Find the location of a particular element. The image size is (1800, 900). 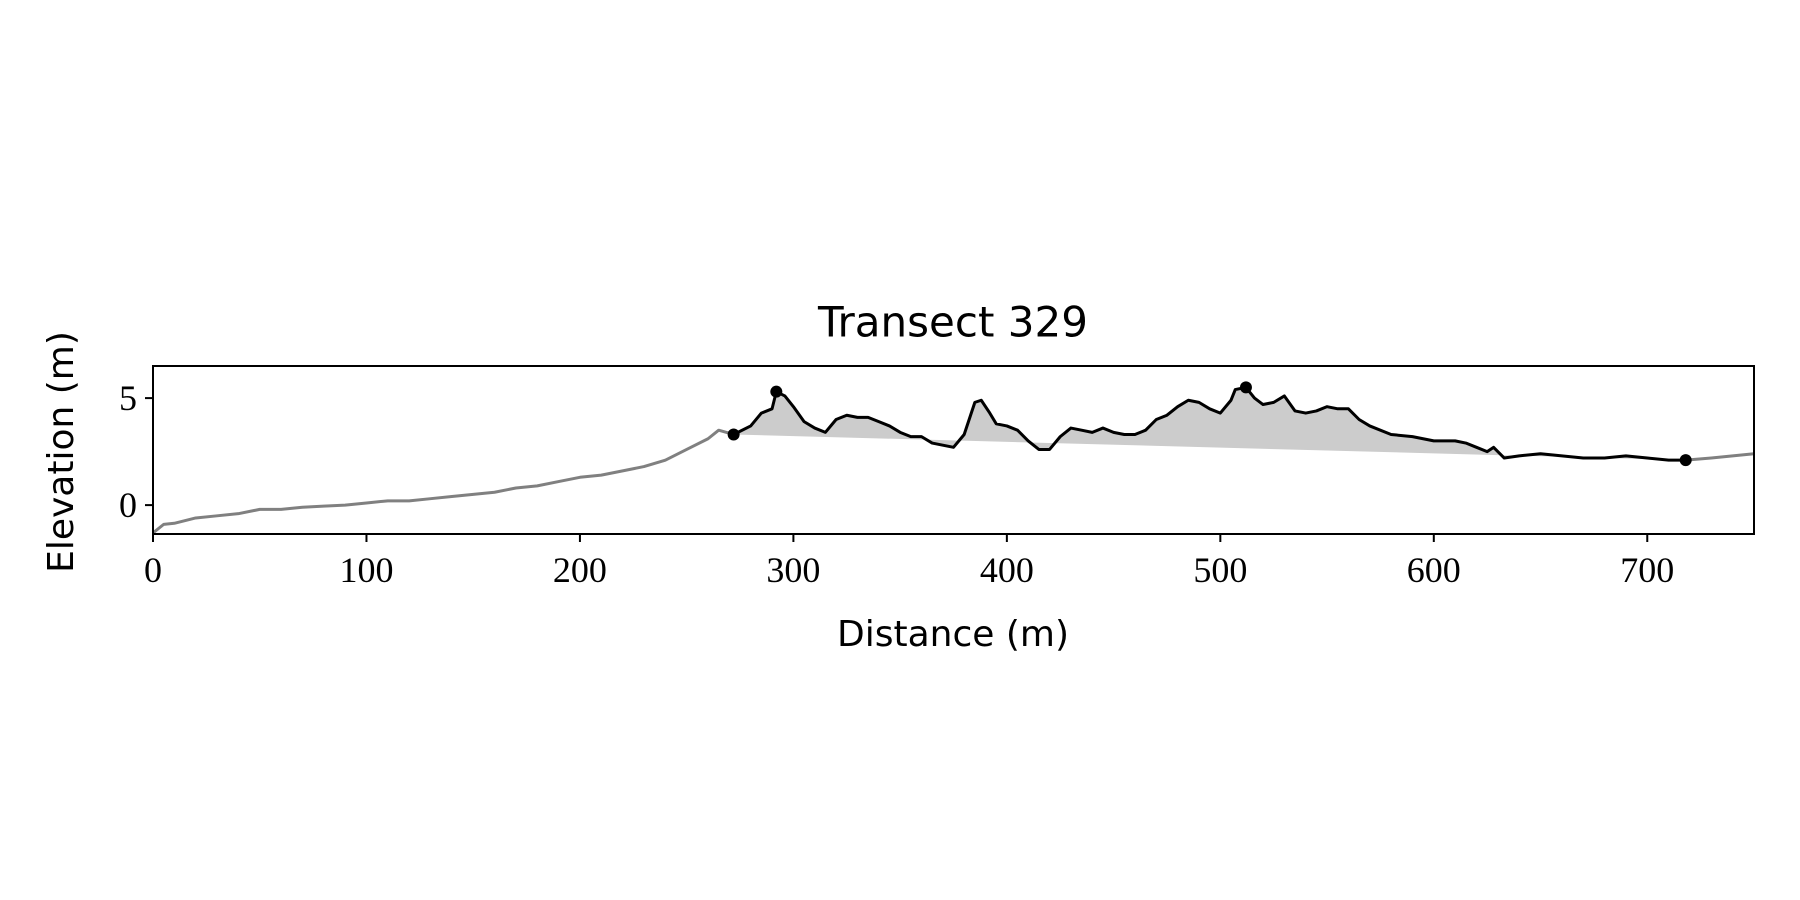

y-tick-label: 0 is located at coordinates (128, 505).